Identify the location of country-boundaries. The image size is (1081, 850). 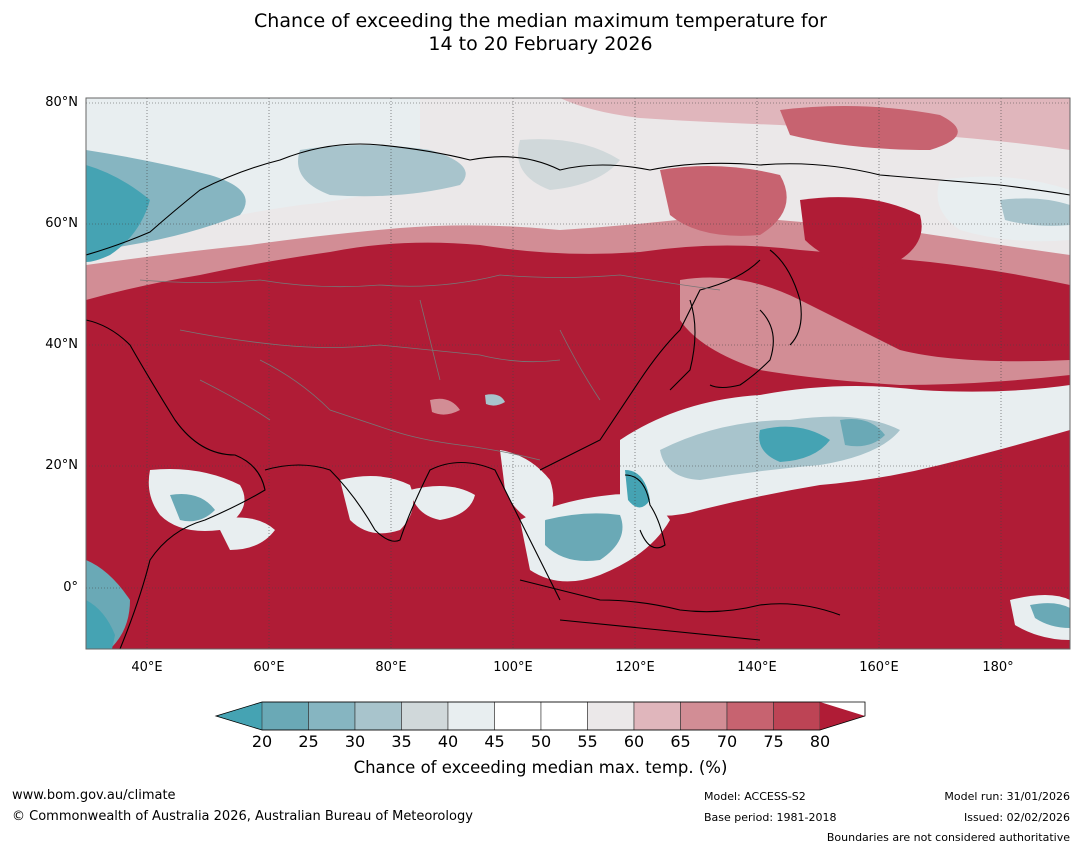
(430, 367).